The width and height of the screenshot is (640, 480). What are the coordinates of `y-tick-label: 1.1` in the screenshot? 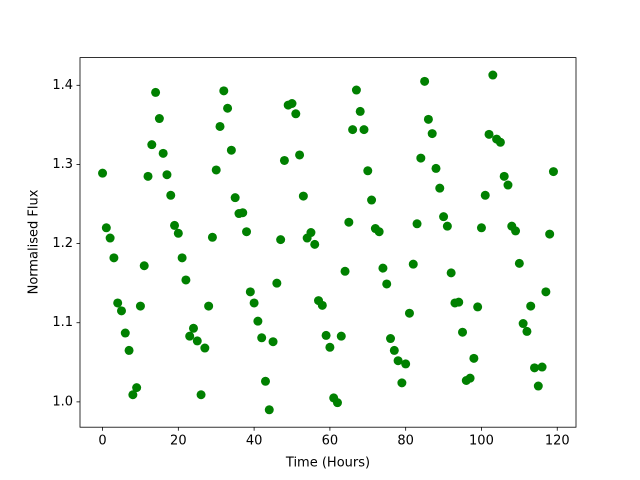 It's located at (62, 322).